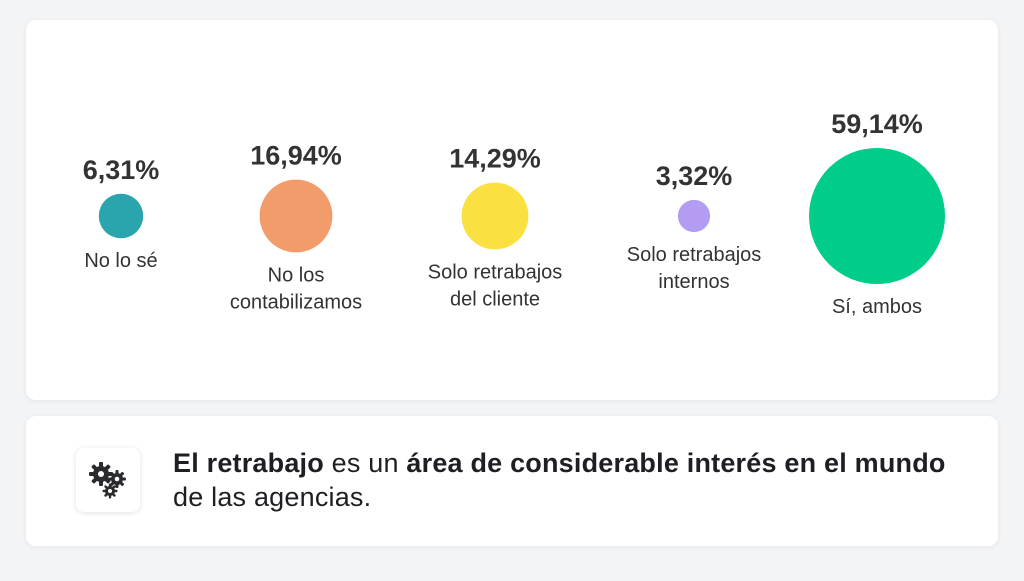 The width and height of the screenshot is (1024, 581). What do you see at coordinates (272, 497) in the screenshot?
I see `message-text: de las agencias.` at bounding box center [272, 497].